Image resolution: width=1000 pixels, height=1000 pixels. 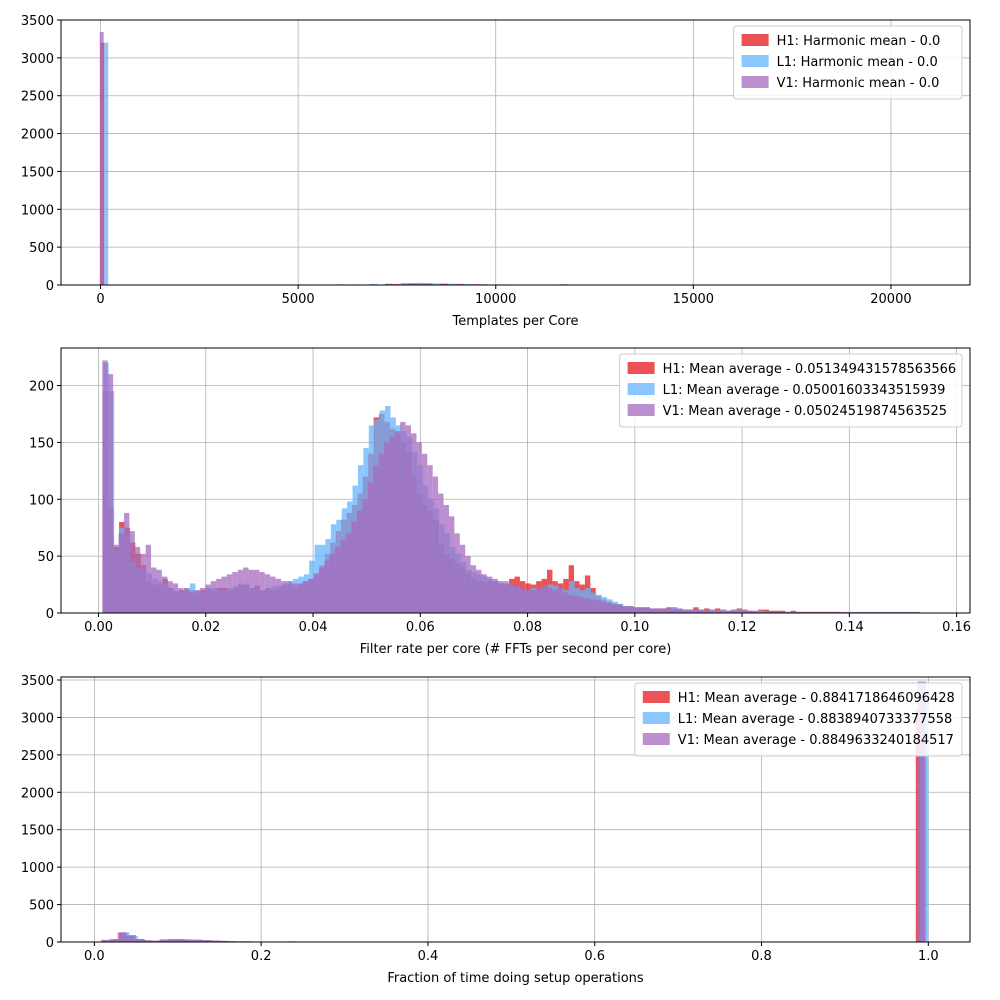 I want to click on y-tick-label: 150, so click(x=41, y=443).